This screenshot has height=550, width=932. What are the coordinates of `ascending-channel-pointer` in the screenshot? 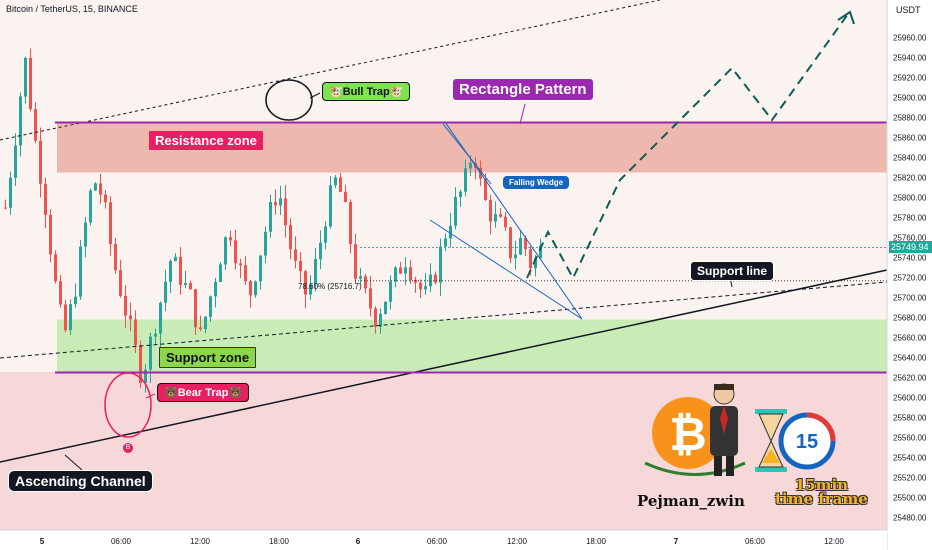 It's located at (73, 462).